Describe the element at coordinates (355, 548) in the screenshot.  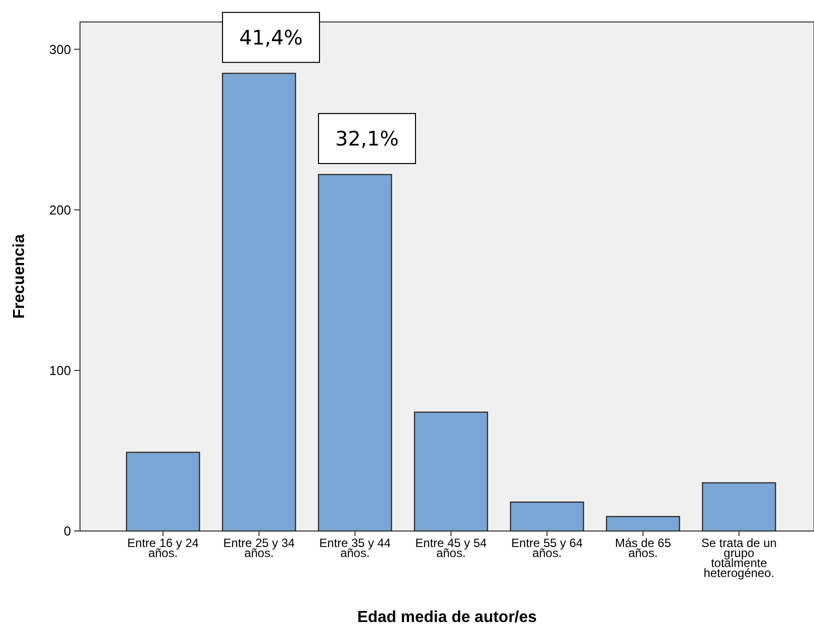
I see `x-tick-label: Entre 35 y 44 años.` at that location.